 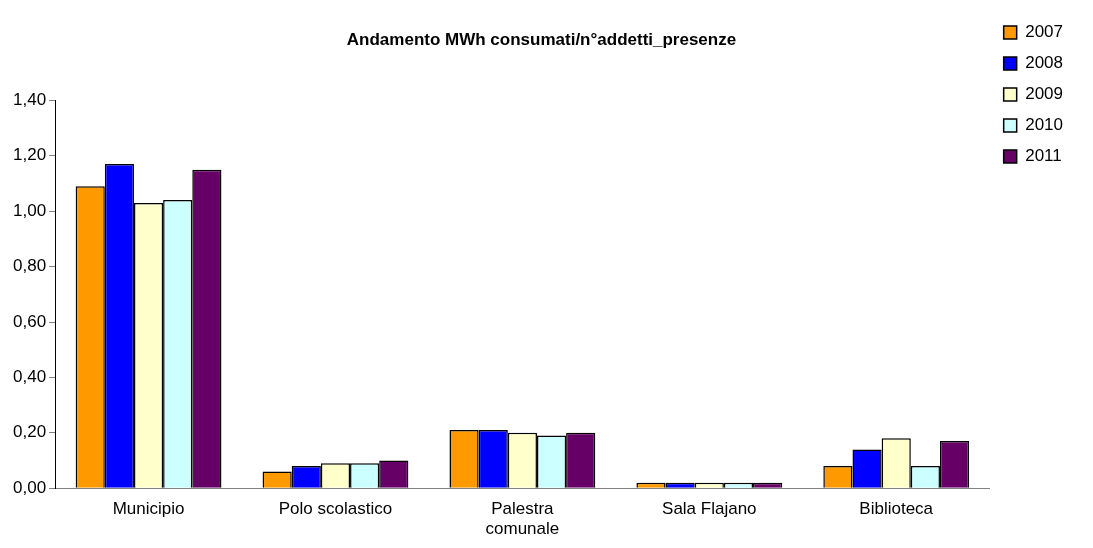 What do you see at coordinates (29, 321) in the screenshot?
I see `y-tick-label: 0,60` at bounding box center [29, 321].